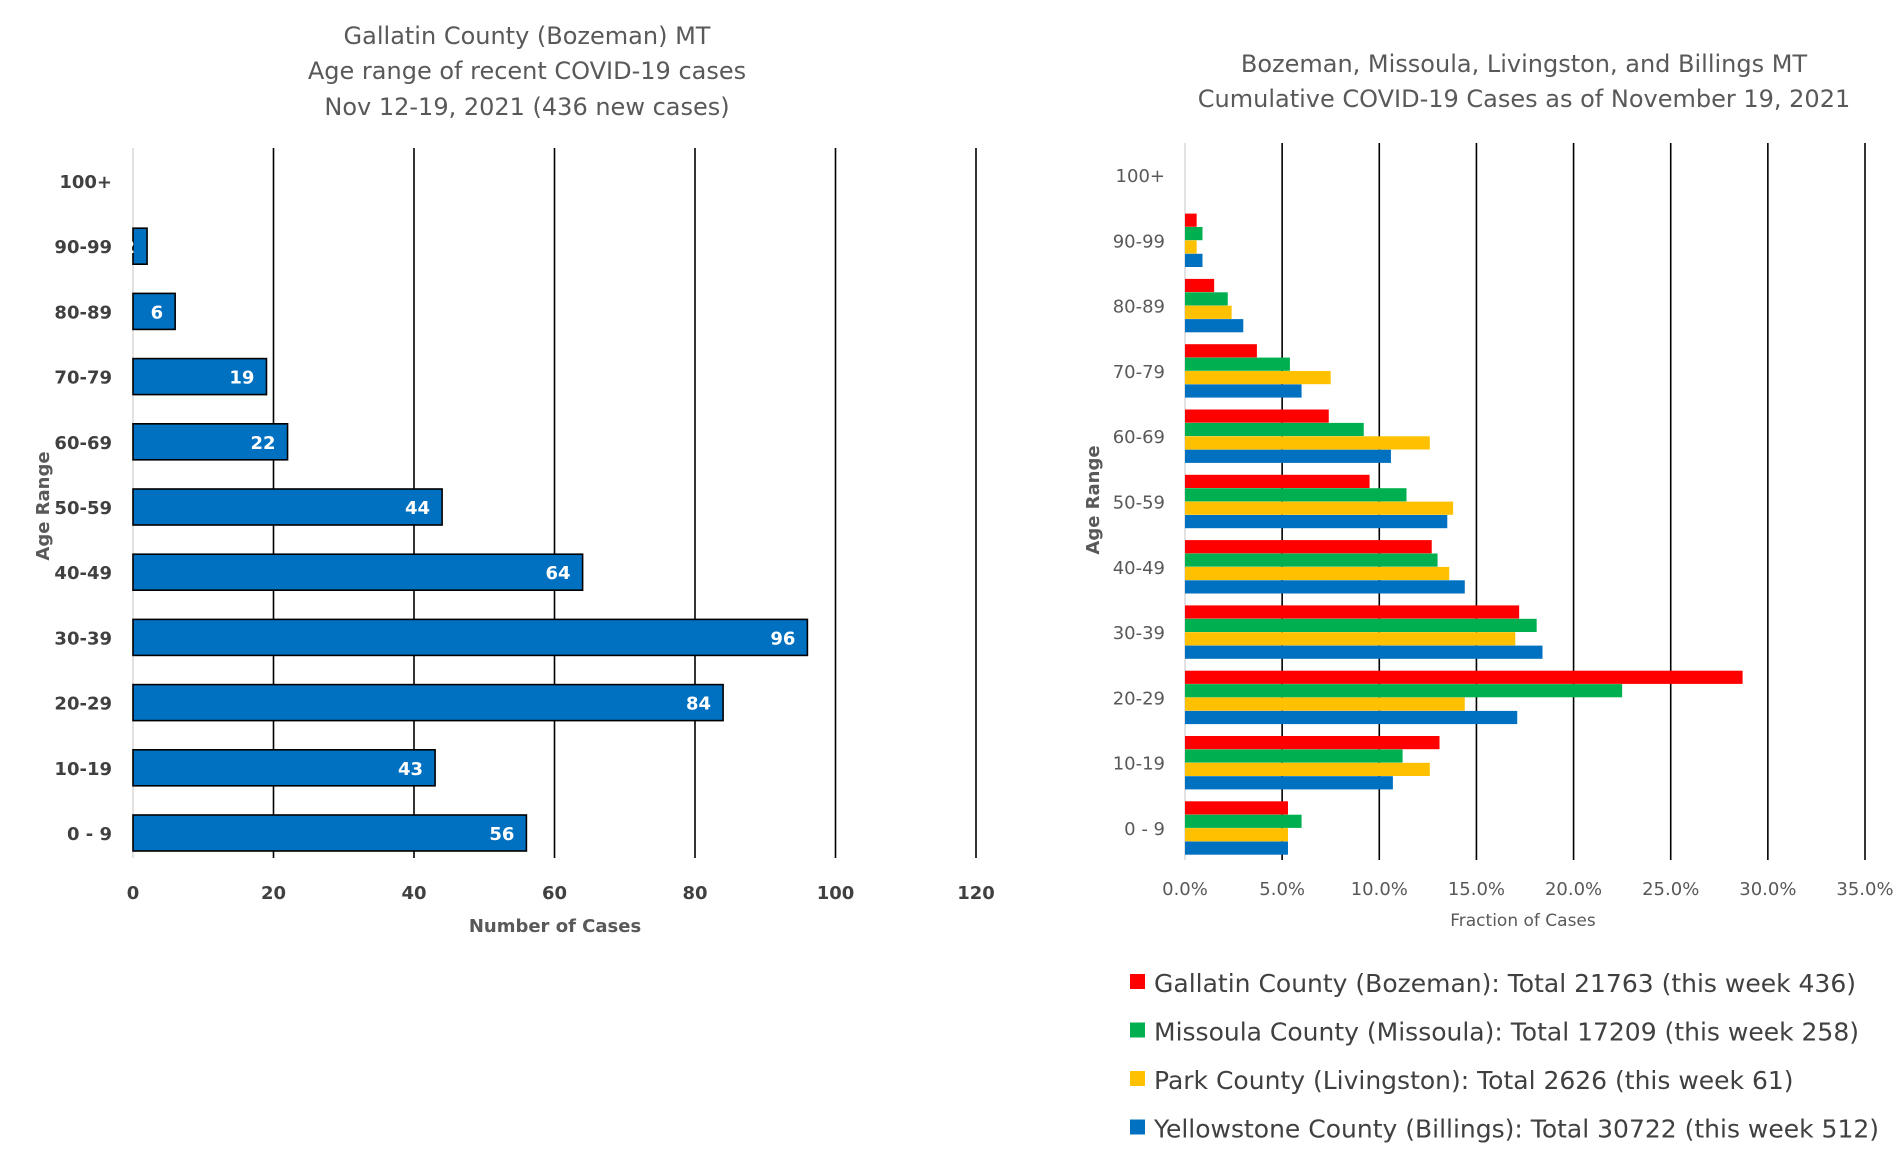 The image size is (1900, 1153). What do you see at coordinates (83, 247) in the screenshot?
I see `chart1-category-label: 90-99` at bounding box center [83, 247].